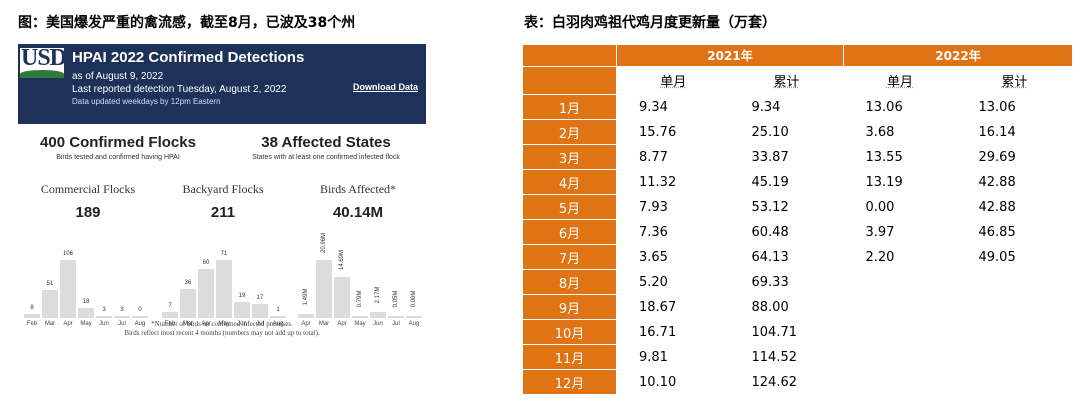  Describe the element at coordinates (770, 207) in the screenshot. I see `value-cell: 53.12` at that location.